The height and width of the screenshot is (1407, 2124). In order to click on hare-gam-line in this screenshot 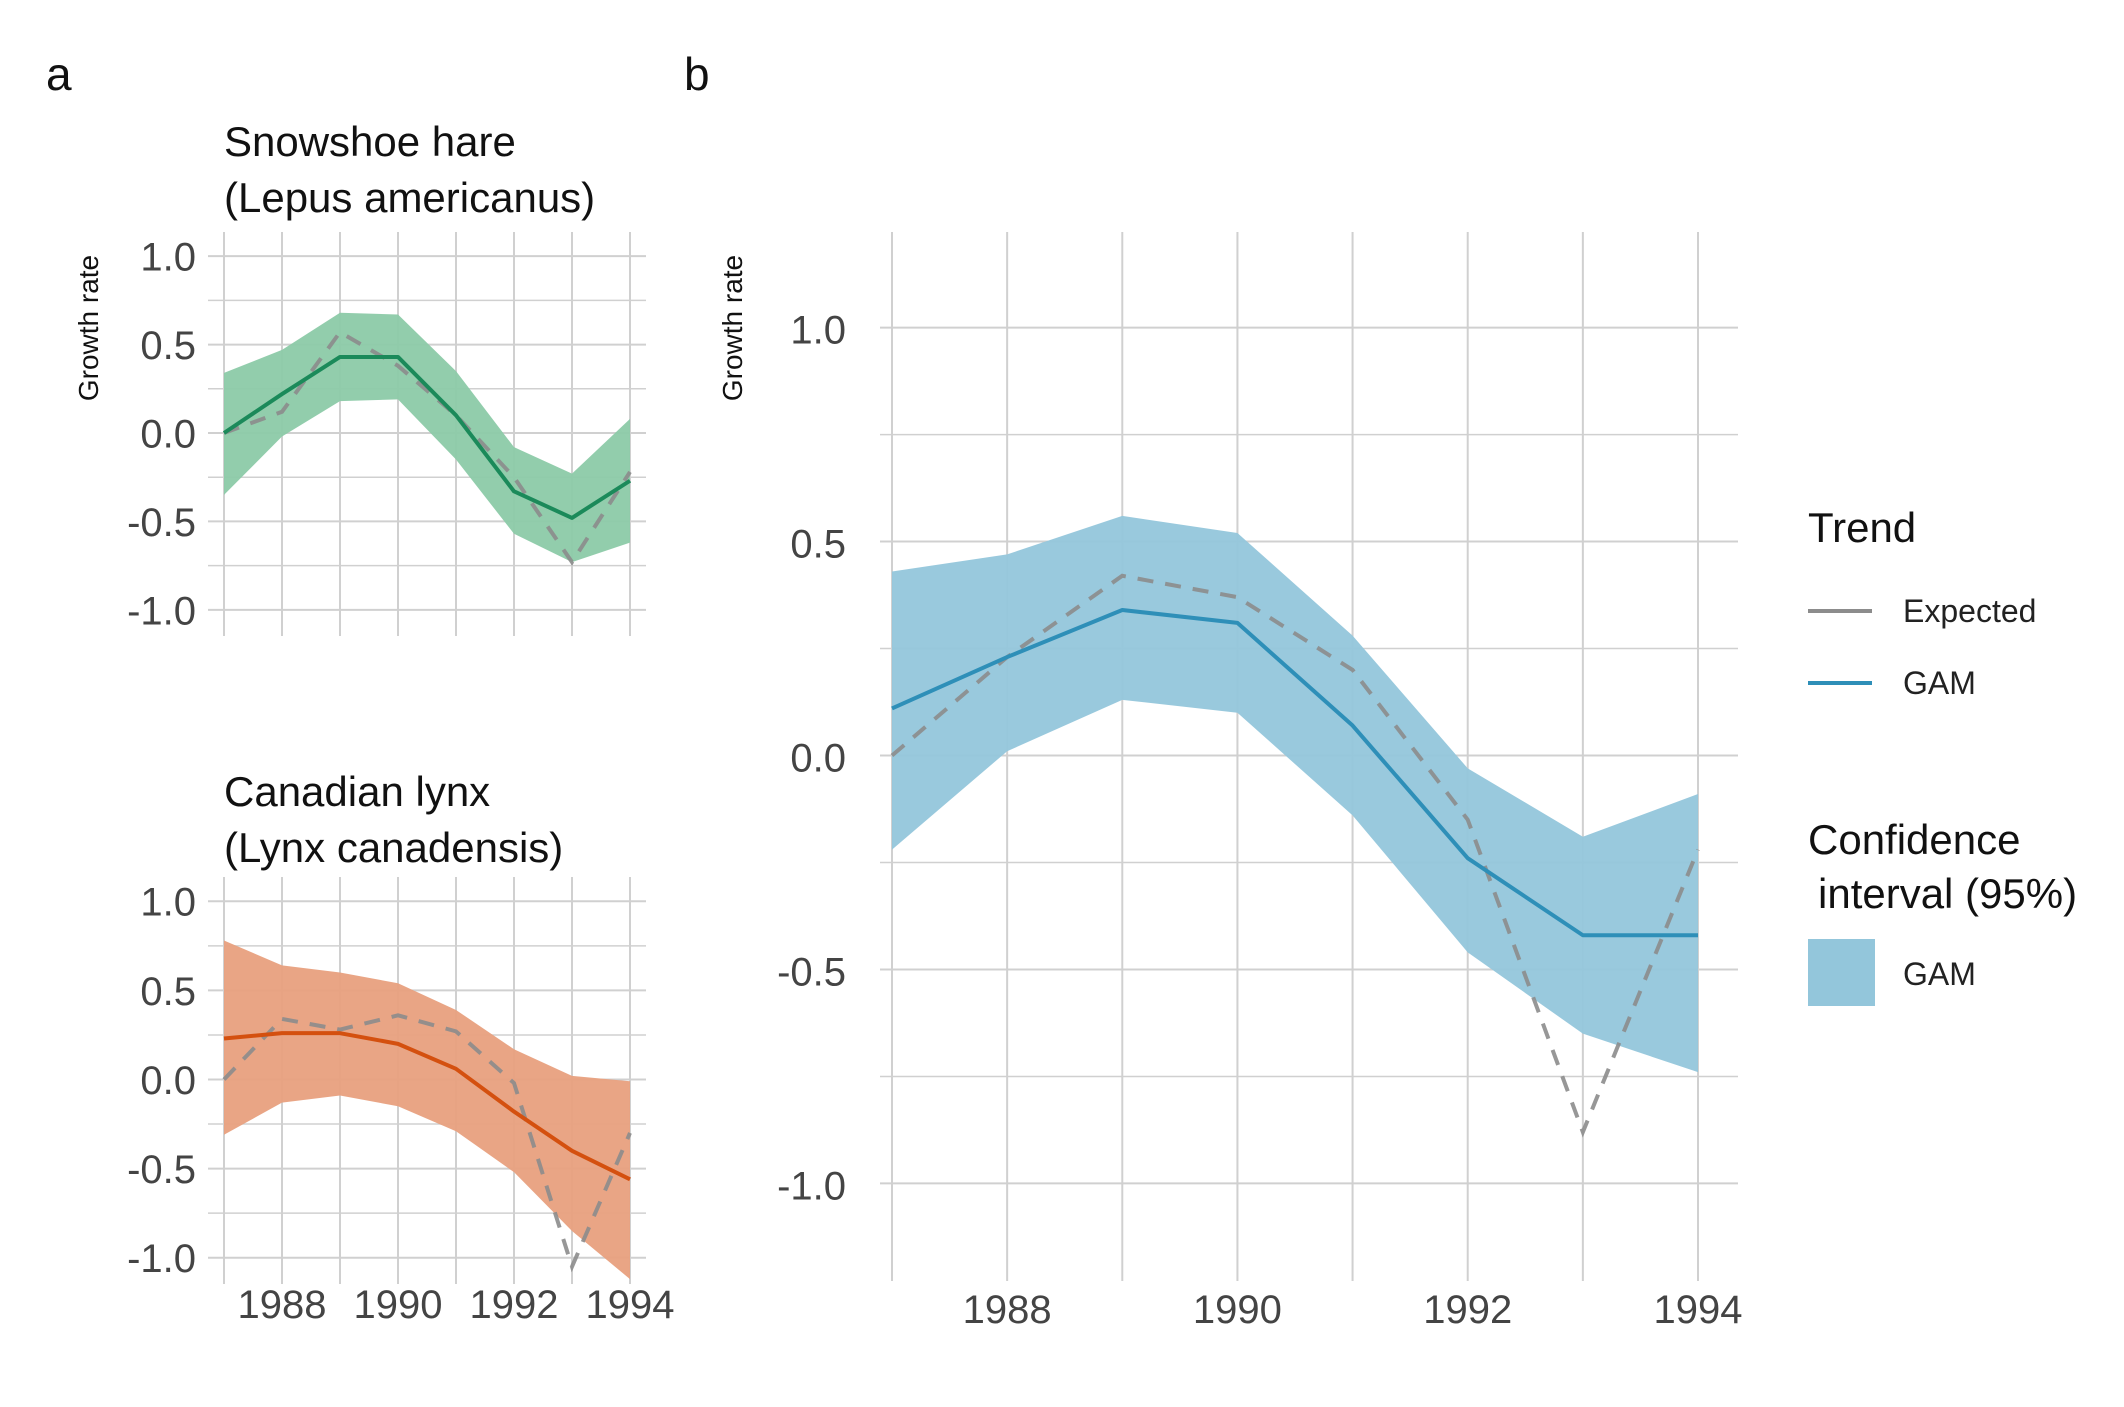, I will do `click(427, 437)`.